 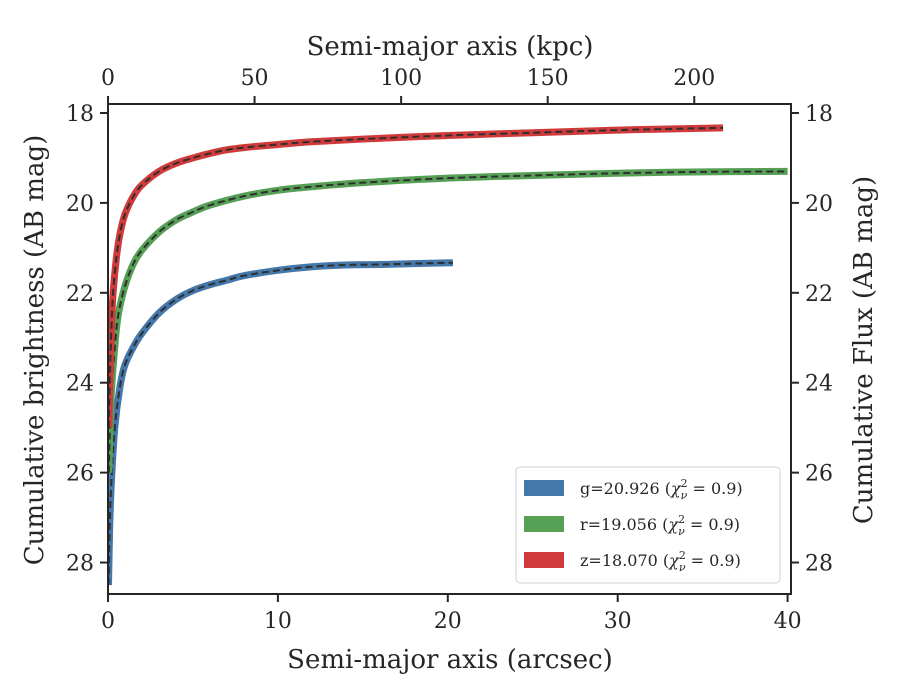 I want to click on top-x-tick-label: 150, so click(x=548, y=78).